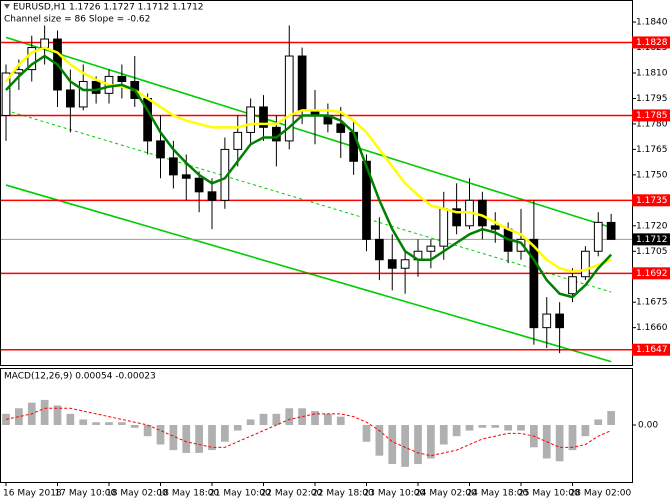 This screenshot has height=502, width=670. What do you see at coordinates (308, 432) in the screenshot?
I see `macd-signal` at bounding box center [308, 432].